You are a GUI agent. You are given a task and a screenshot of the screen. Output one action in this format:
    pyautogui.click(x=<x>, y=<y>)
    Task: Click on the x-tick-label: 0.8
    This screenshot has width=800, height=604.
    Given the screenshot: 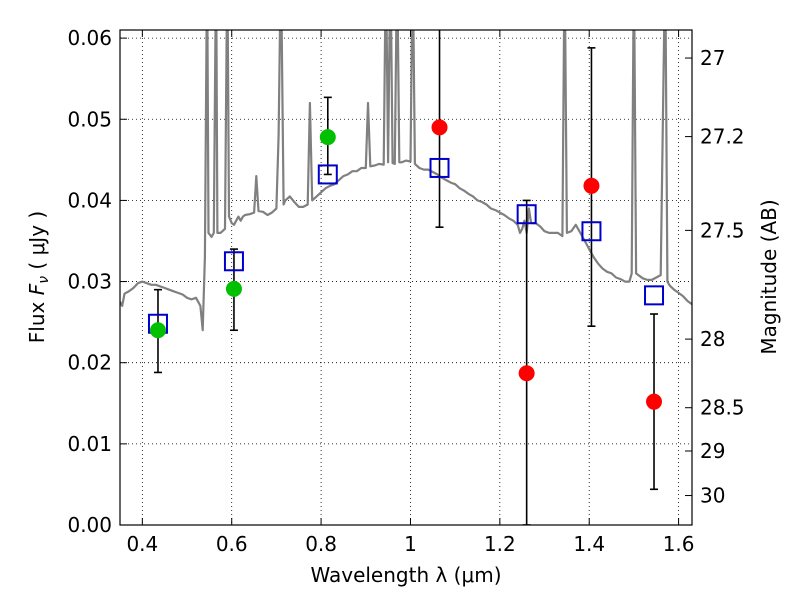 What is the action you would take?
    pyautogui.click(x=321, y=544)
    